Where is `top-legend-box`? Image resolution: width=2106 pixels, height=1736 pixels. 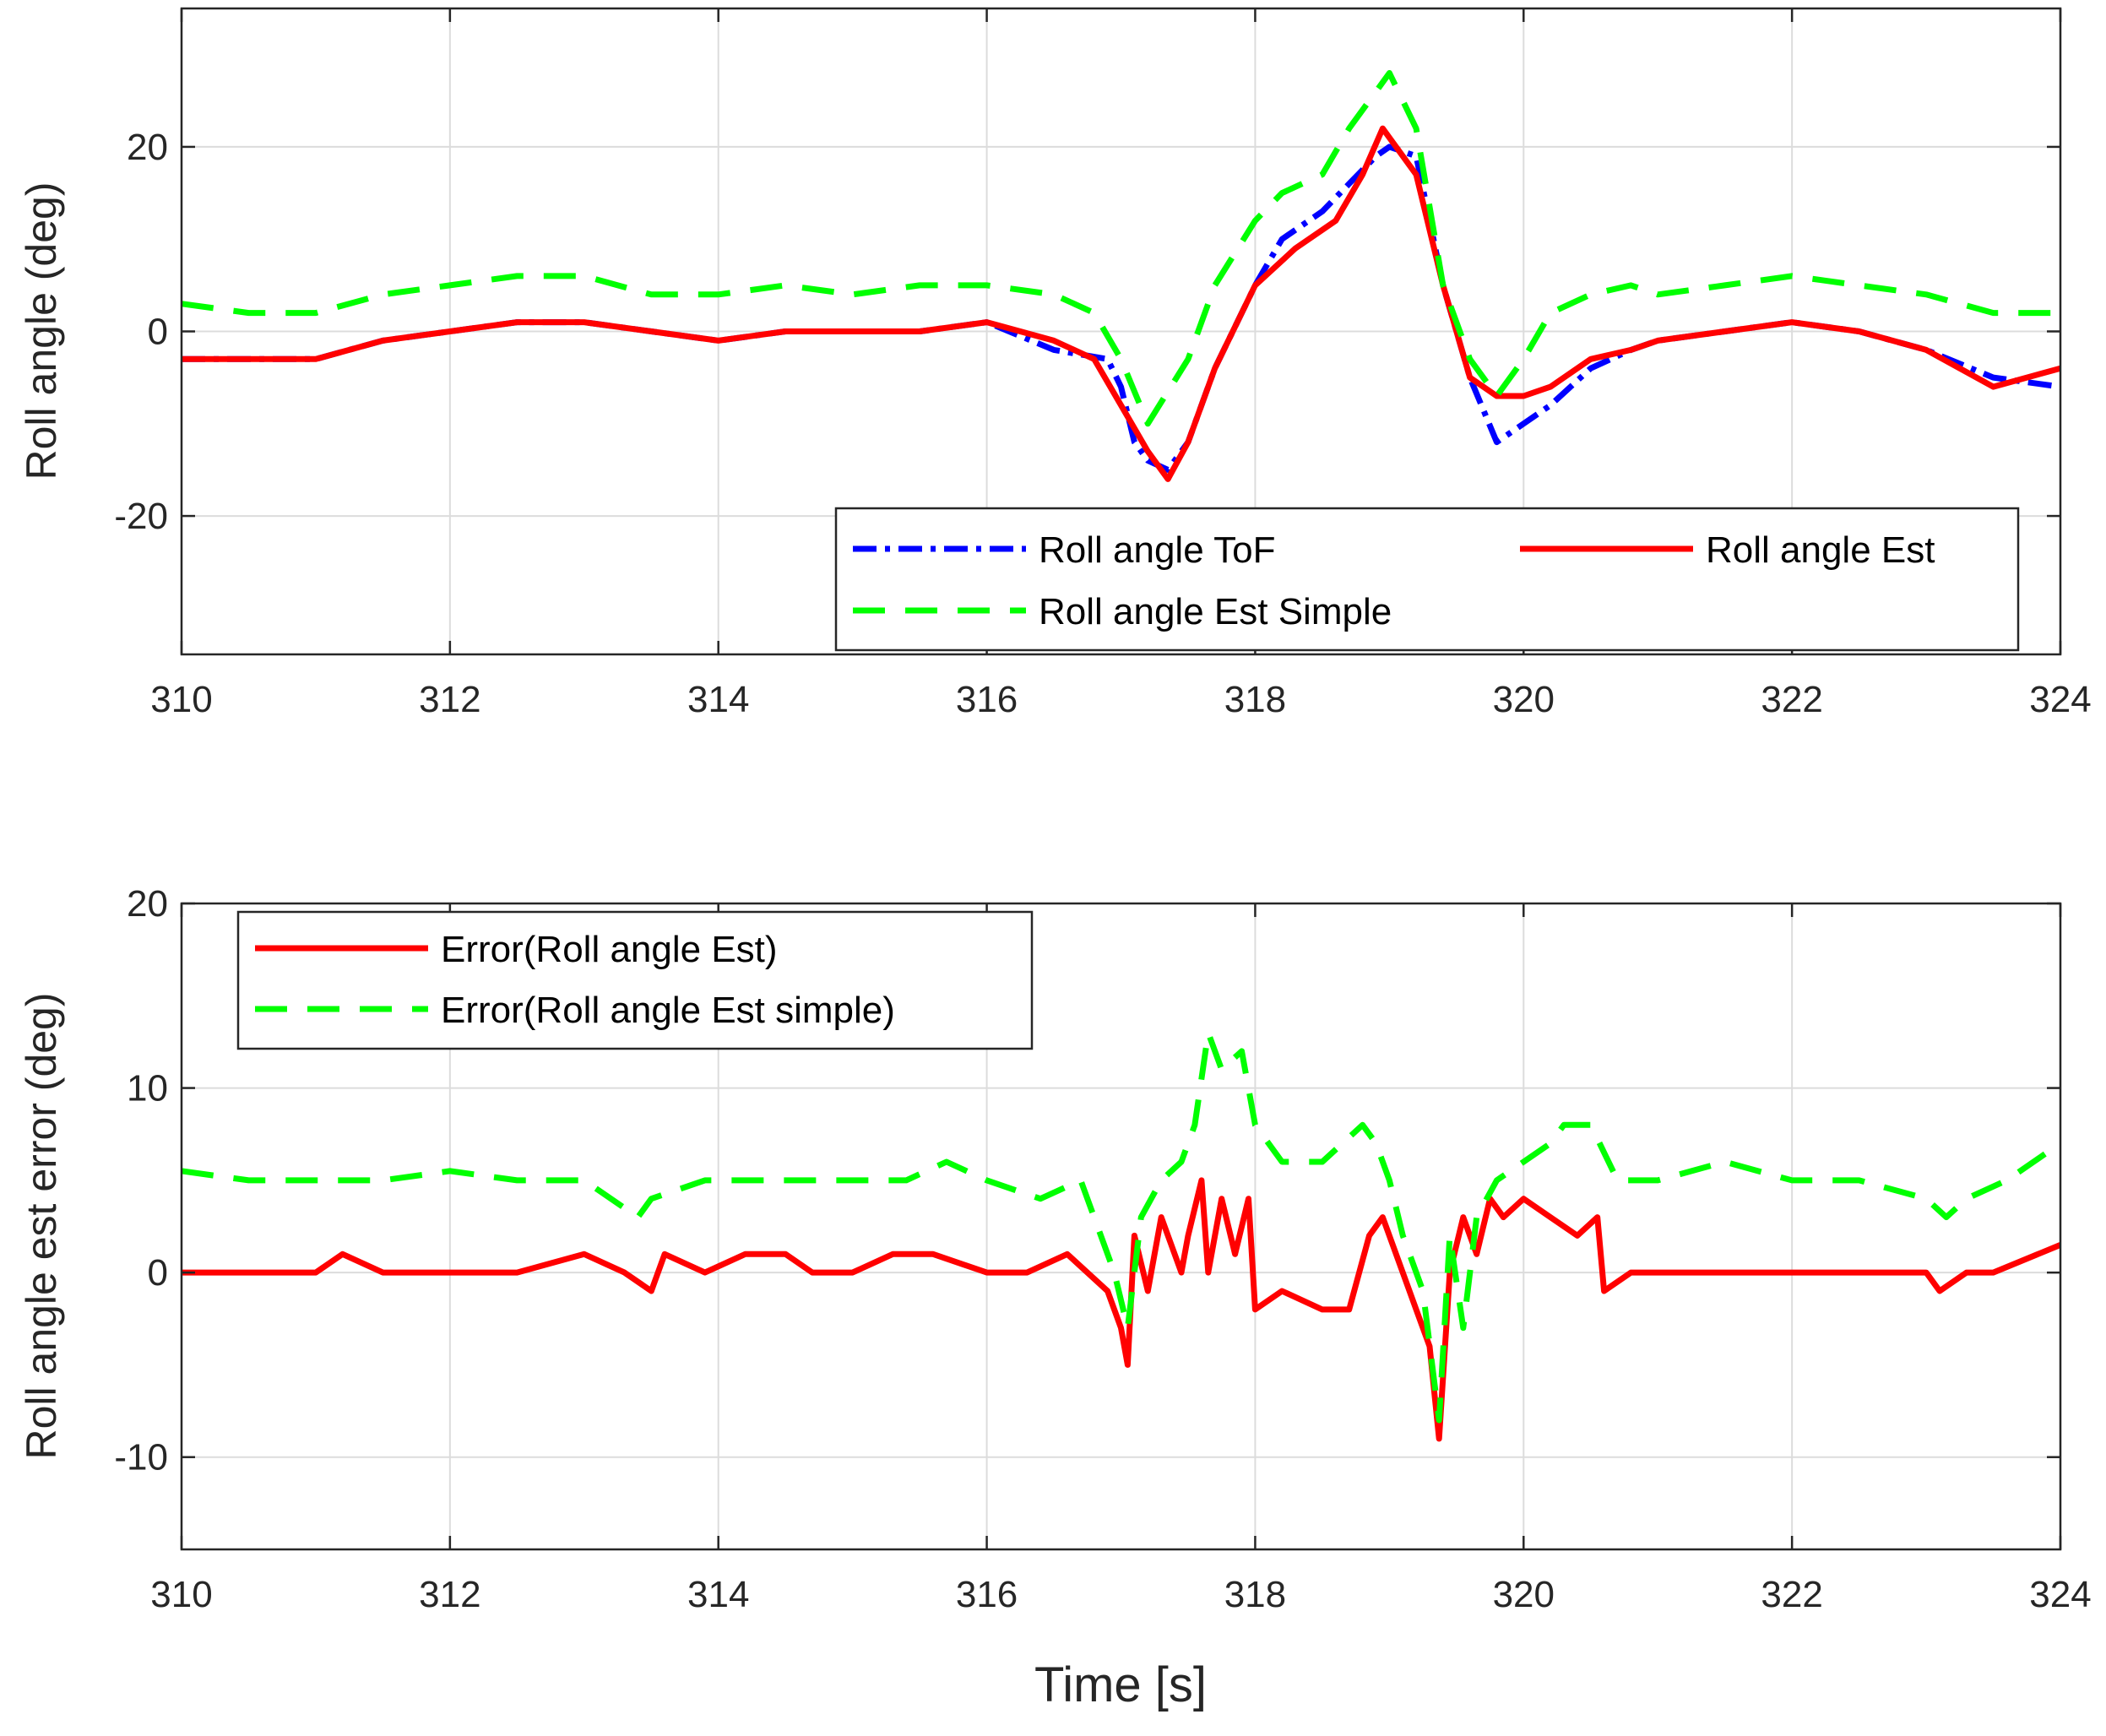
top-legend-box is located at coordinates (1427, 579).